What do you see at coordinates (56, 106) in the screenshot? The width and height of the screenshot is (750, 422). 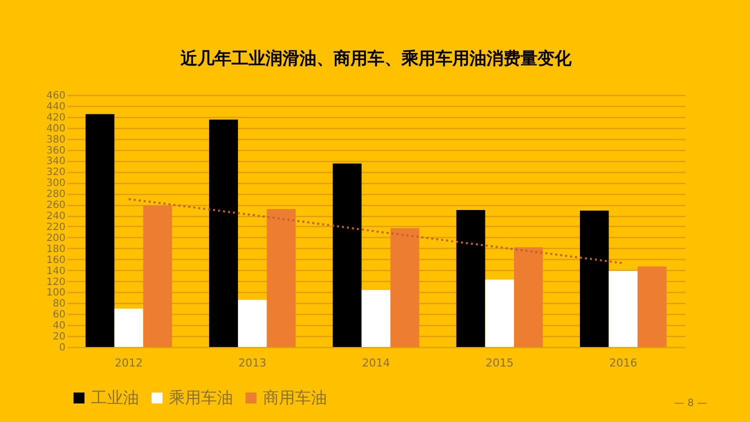 I see `y-tick-label: 440` at bounding box center [56, 106].